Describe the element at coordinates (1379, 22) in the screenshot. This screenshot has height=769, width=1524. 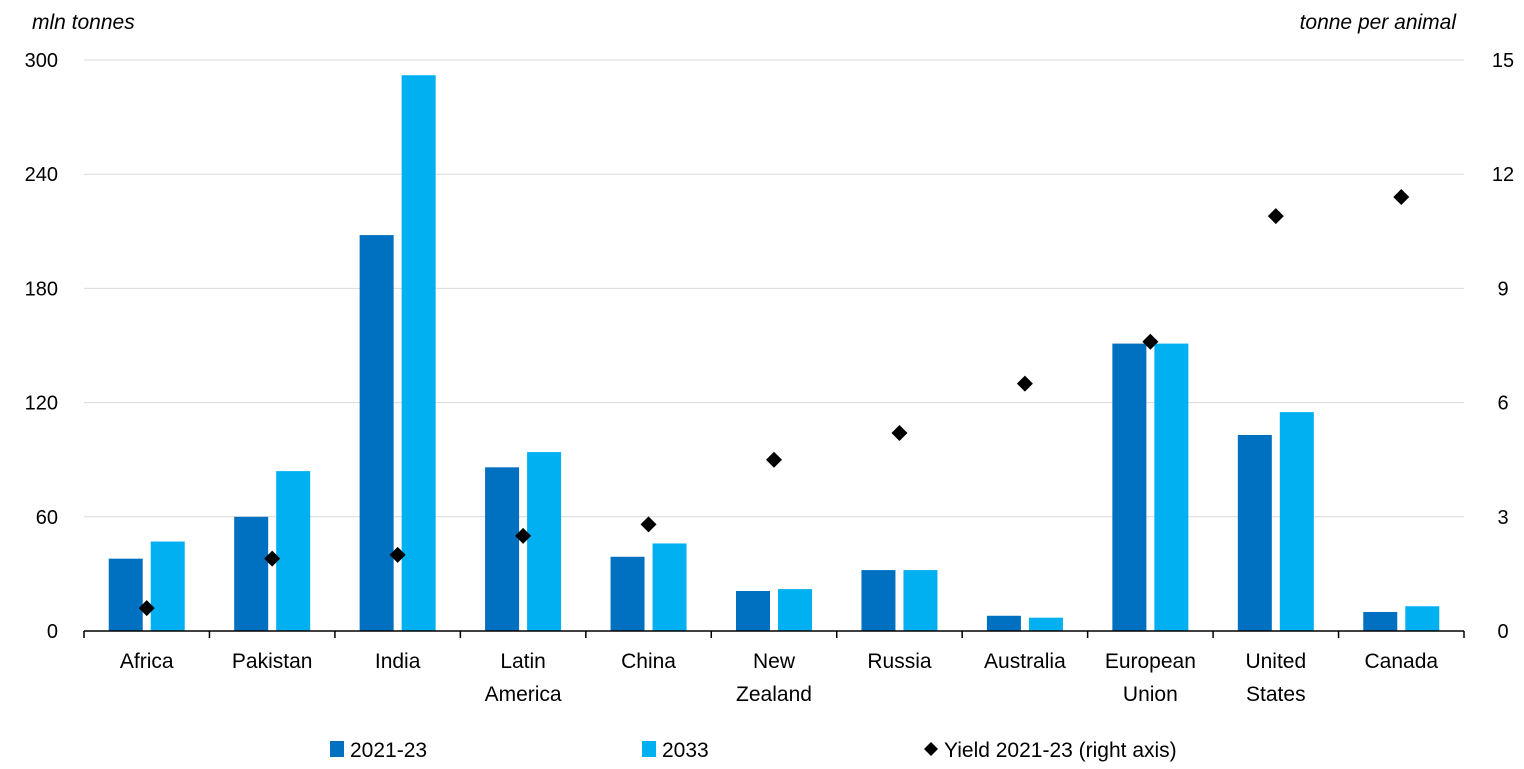
I see `y-right-axis-title: tonne per animal` at that location.